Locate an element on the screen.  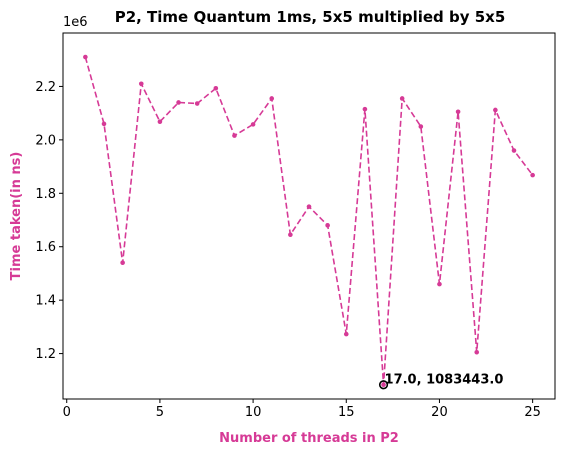
y-axis: 1.2 1.4 1.6 1.8 2.0 2.2 is located at coordinates (49, 221).